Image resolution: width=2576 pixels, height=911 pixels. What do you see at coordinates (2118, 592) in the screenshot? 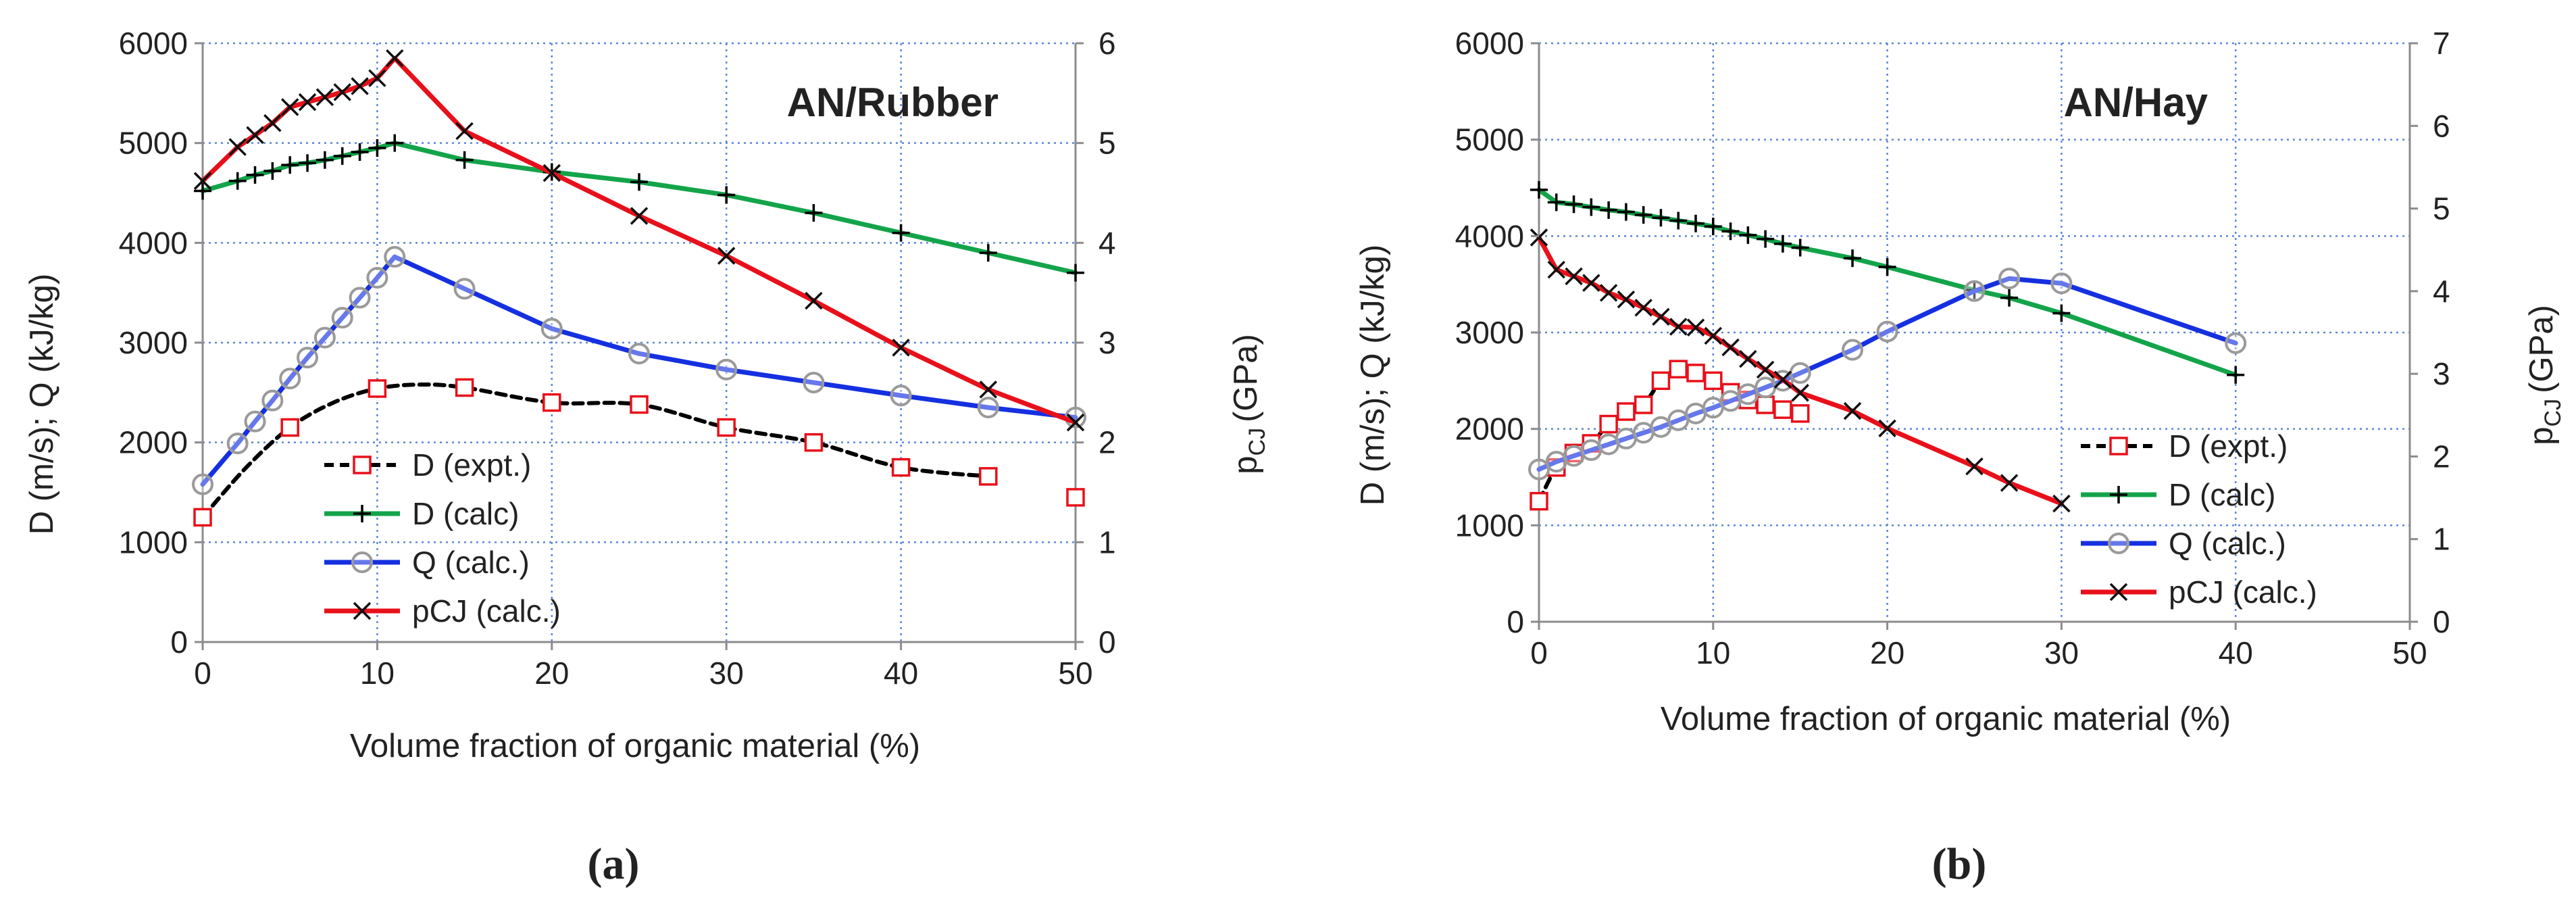
I see `panel-b-legend-pcj-calc-swatch-marker` at bounding box center [2118, 592].